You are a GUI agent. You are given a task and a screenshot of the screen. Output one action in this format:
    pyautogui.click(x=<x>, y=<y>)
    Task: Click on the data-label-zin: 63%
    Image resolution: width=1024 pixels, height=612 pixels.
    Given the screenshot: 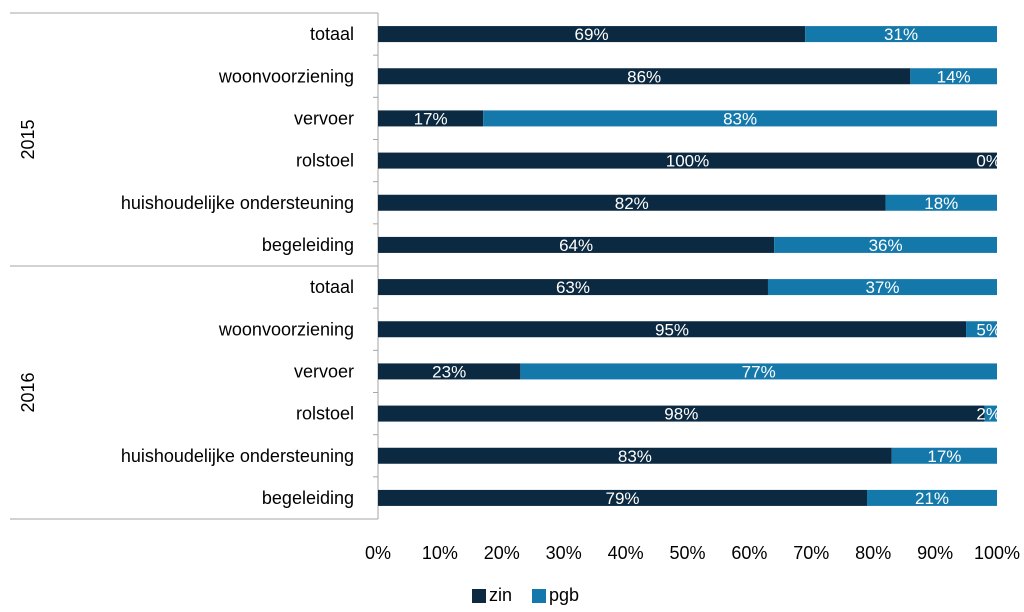 What is the action you would take?
    pyautogui.click(x=573, y=287)
    